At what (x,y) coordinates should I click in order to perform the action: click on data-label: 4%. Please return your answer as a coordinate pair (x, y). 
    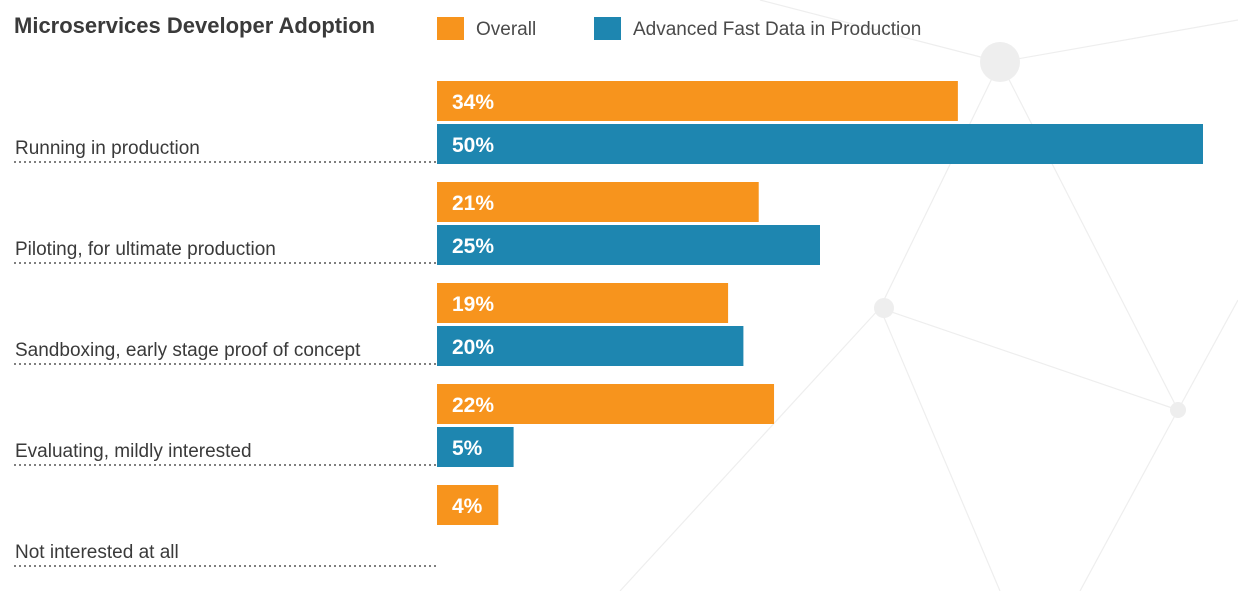
    Looking at the image, I should click on (467, 506).